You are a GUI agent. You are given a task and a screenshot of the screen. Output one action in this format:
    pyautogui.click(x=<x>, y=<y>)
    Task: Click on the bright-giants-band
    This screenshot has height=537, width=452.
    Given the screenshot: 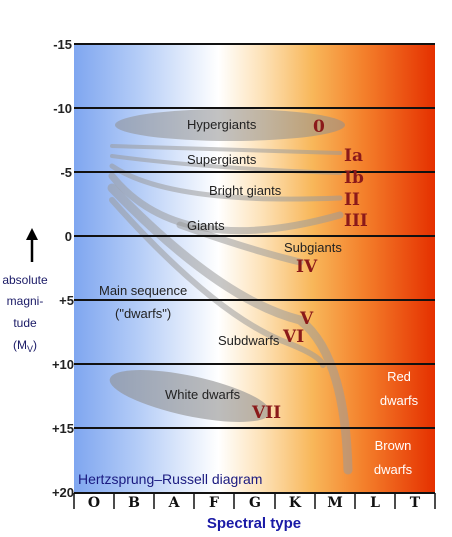 What is the action you would take?
    pyautogui.click(x=226, y=182)
    